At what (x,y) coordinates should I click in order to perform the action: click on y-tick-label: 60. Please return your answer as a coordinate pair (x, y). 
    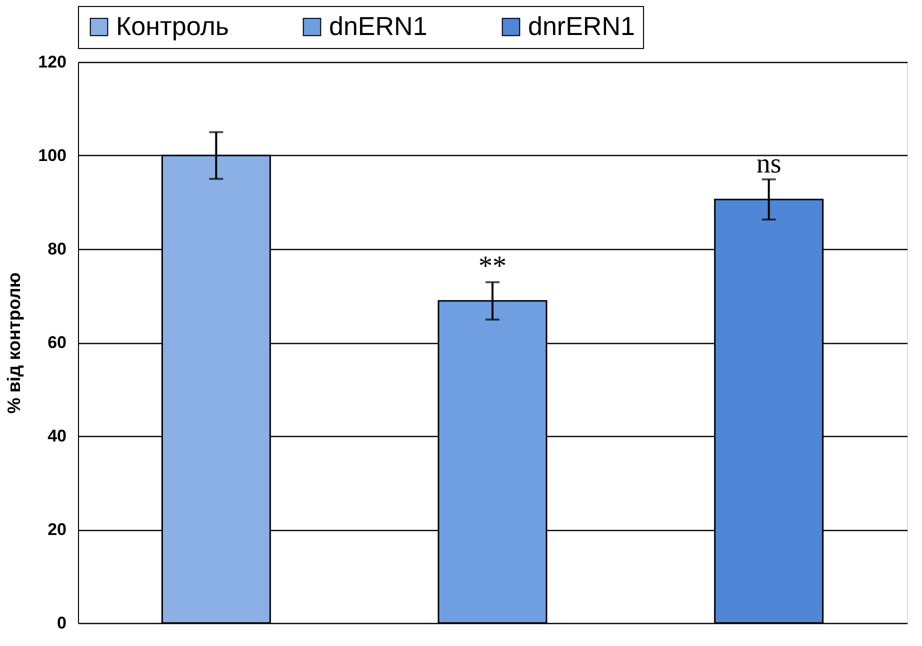
    Looking at the image, I should click on (57, 342).